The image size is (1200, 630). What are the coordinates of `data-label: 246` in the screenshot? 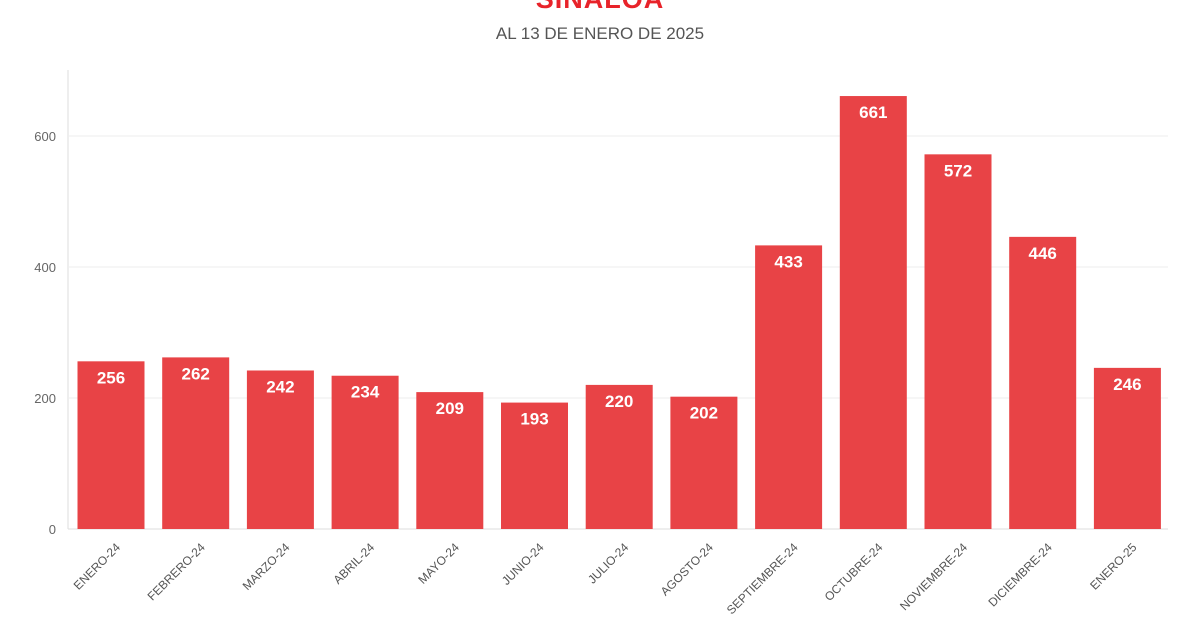 It's located at (1127, 384).